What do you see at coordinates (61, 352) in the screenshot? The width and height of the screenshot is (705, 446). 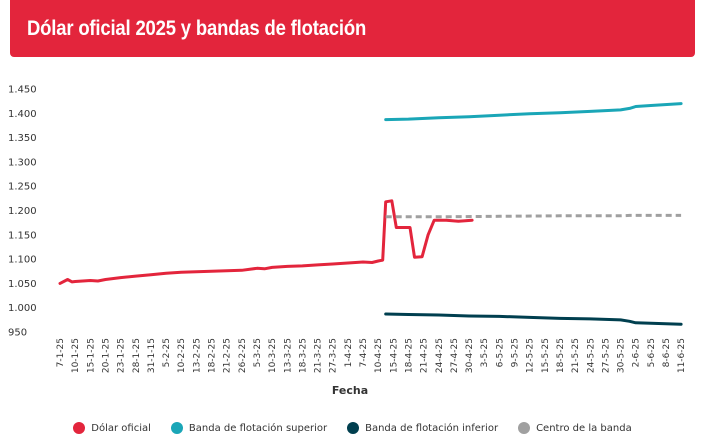 I see `x-tick-label: 7-1-25` at bounding box center [61, 352].